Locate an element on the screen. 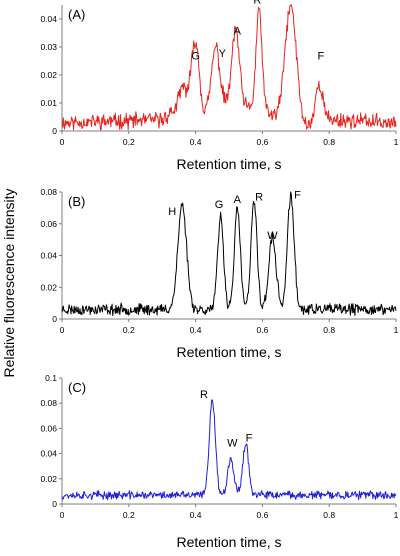  panel-label: (B) is located at coordinates (76, 201).